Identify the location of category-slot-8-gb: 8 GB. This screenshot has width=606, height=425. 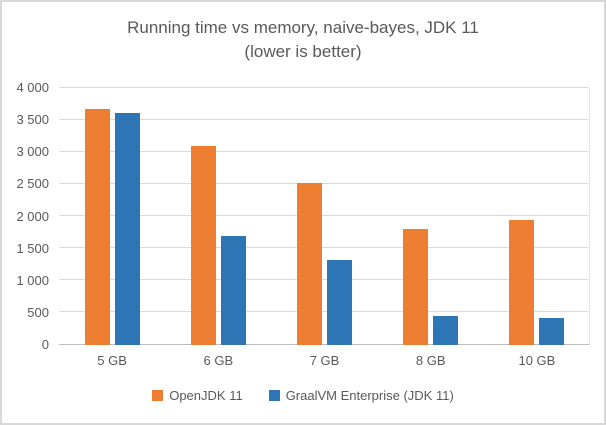
(431, 228).